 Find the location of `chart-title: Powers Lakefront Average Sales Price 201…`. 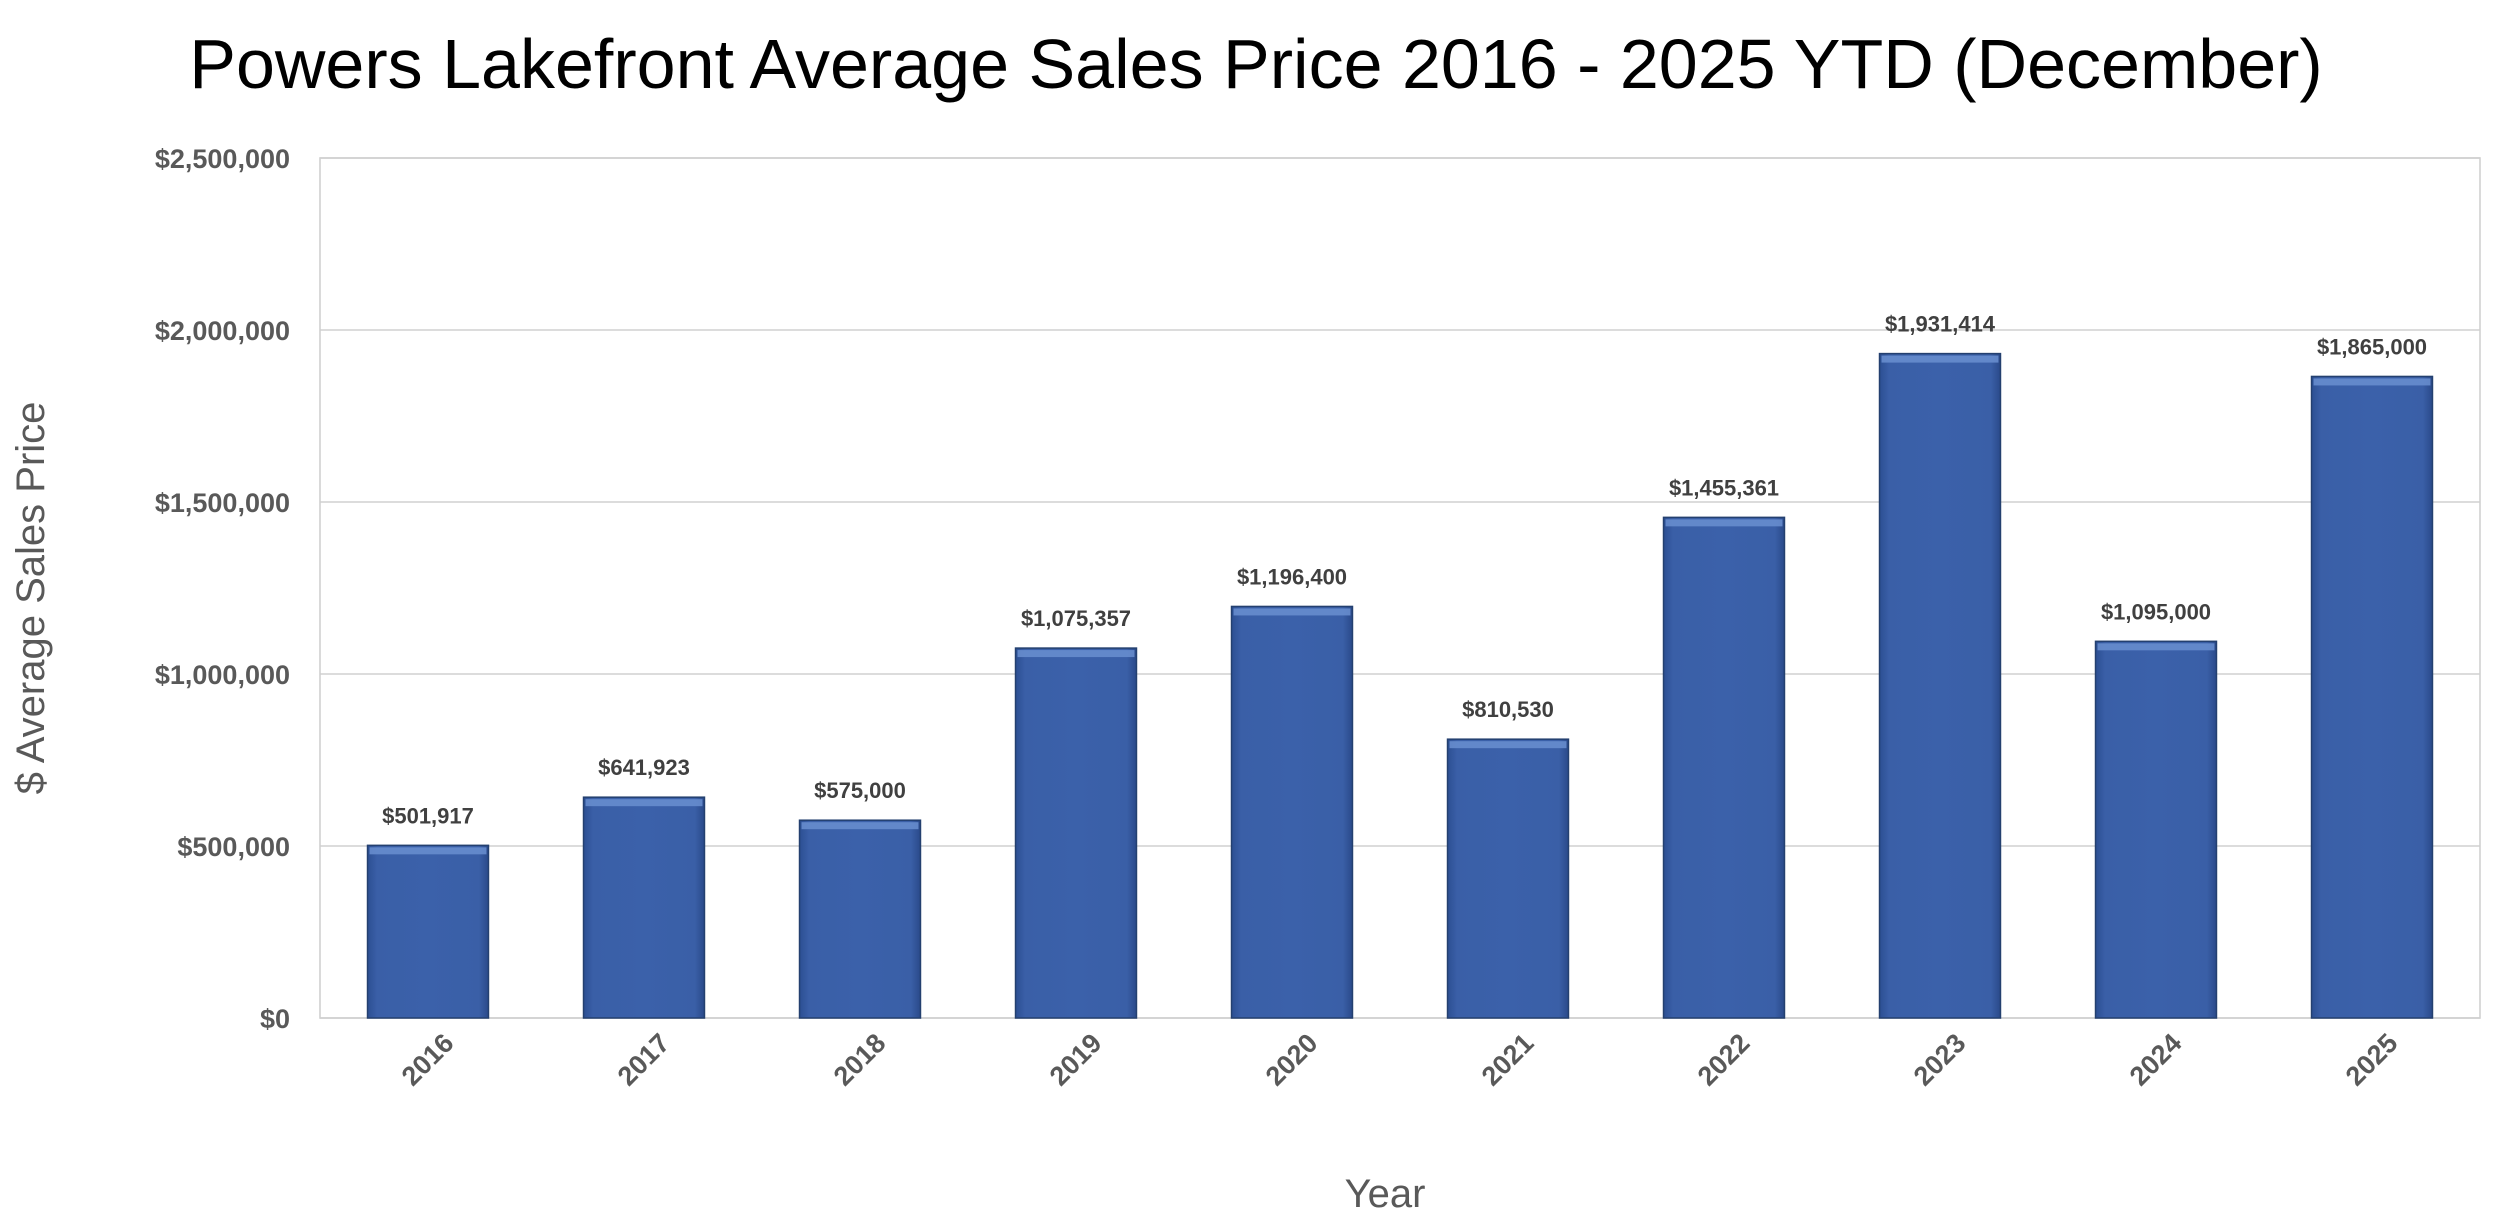

chart-title: Powers Lakefront Average Sales Price 201… is located at coordinates (1256, 64).